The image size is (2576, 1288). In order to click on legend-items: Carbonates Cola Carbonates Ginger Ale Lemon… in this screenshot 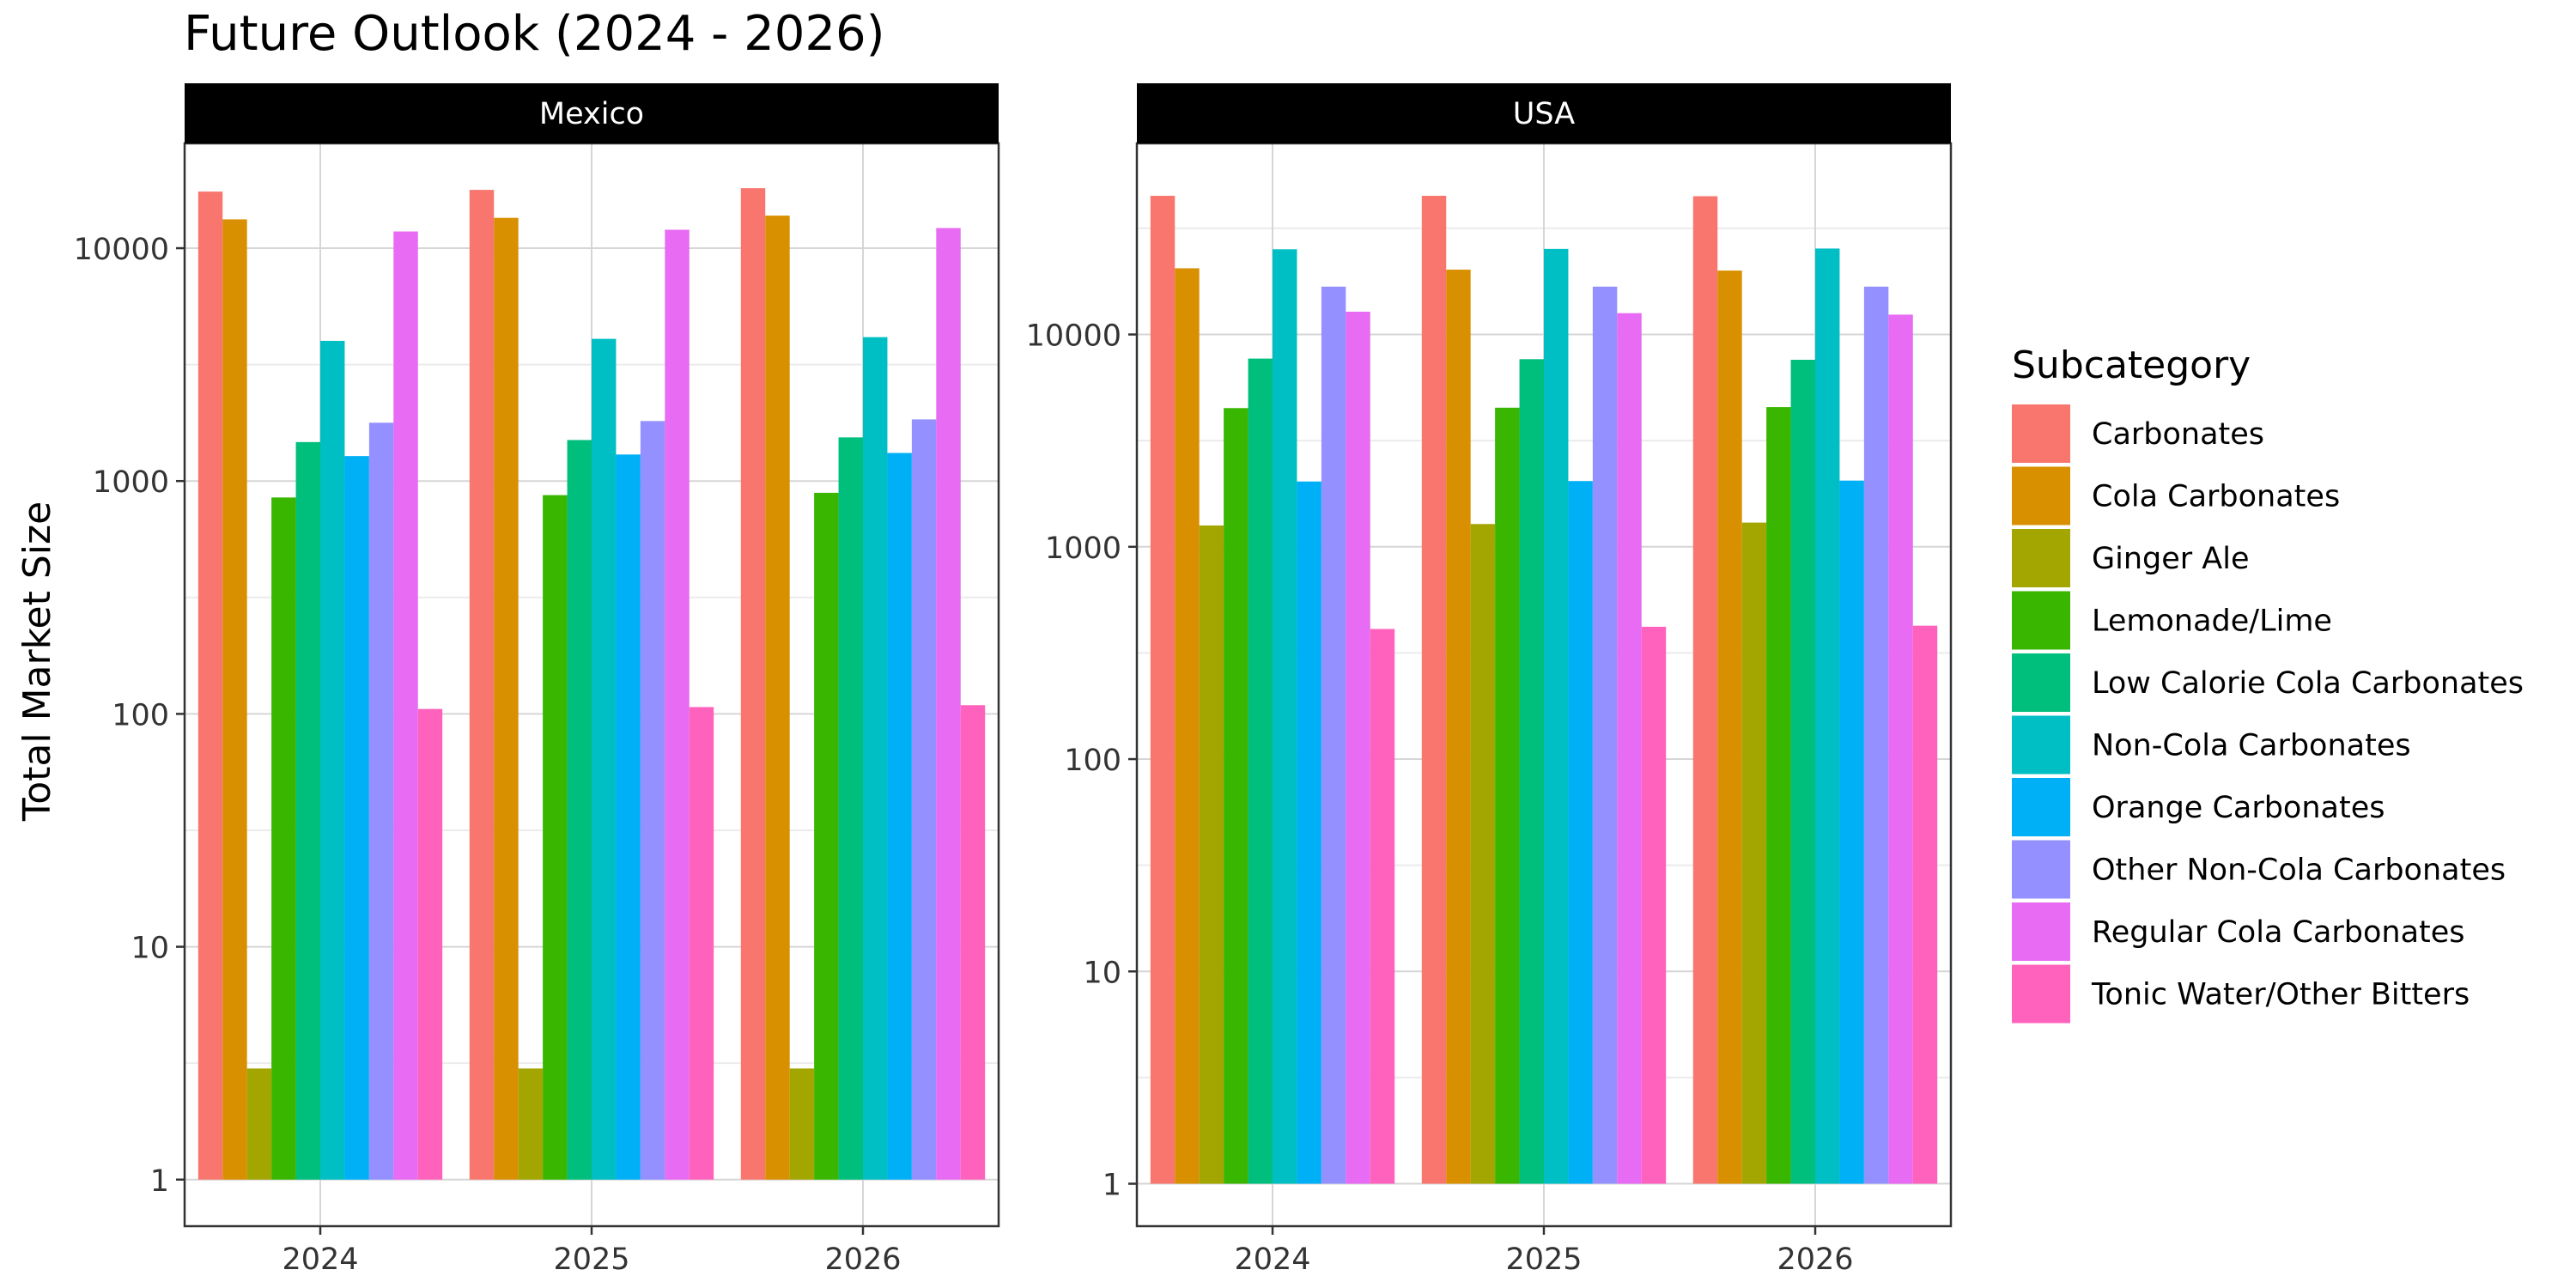, I will do `click(2268, 714)`.